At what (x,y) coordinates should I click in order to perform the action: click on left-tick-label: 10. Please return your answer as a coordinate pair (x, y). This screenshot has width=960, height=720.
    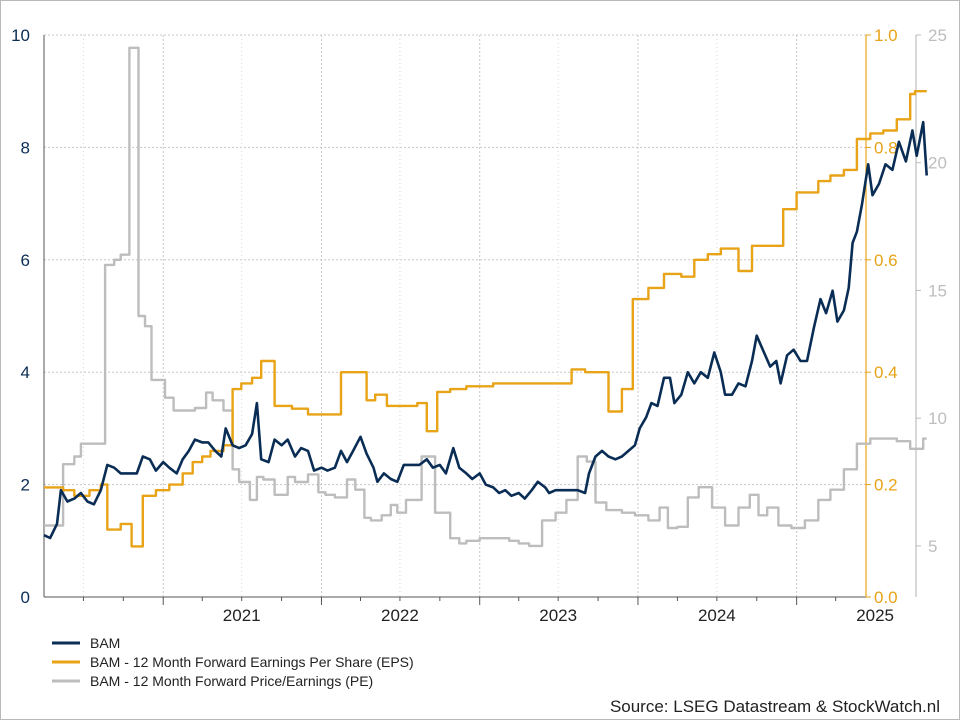
    Looking at the image, I should click on (20, 35).